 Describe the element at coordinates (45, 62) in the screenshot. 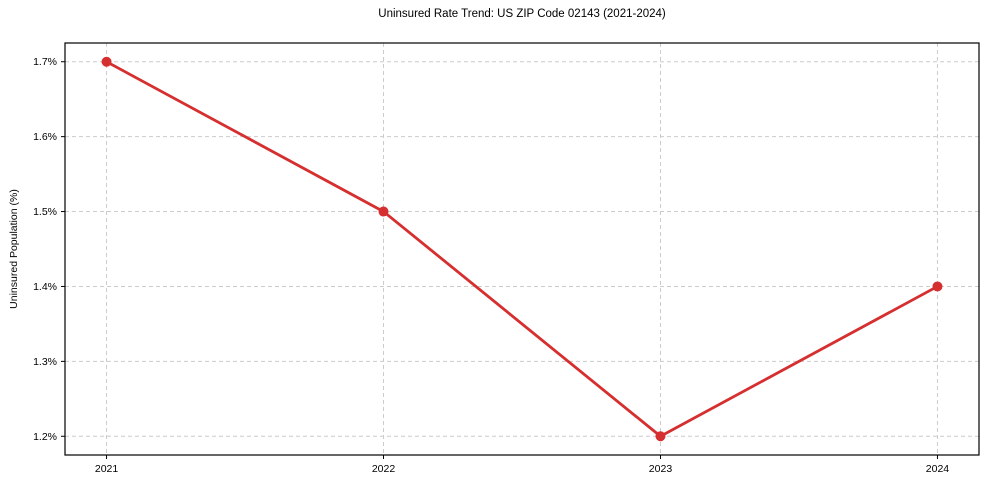

I see `y-tick-label: 1.7%` at that location.